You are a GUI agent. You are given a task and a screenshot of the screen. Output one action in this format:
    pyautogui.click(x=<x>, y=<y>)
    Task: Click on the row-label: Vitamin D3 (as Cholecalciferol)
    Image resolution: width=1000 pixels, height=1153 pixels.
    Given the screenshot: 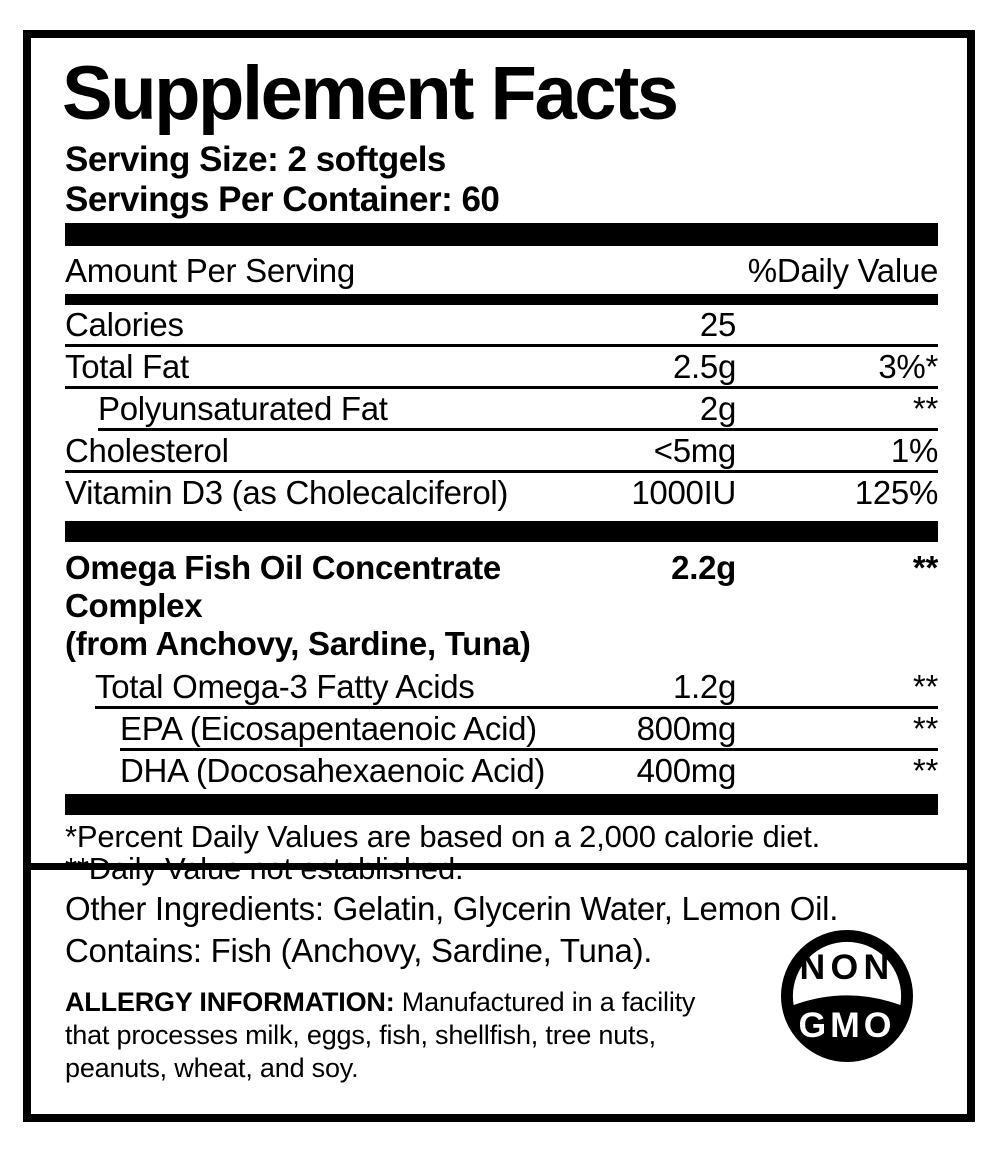 What is the action you would take?
    pyautogui.click(x=287, y=492)
    